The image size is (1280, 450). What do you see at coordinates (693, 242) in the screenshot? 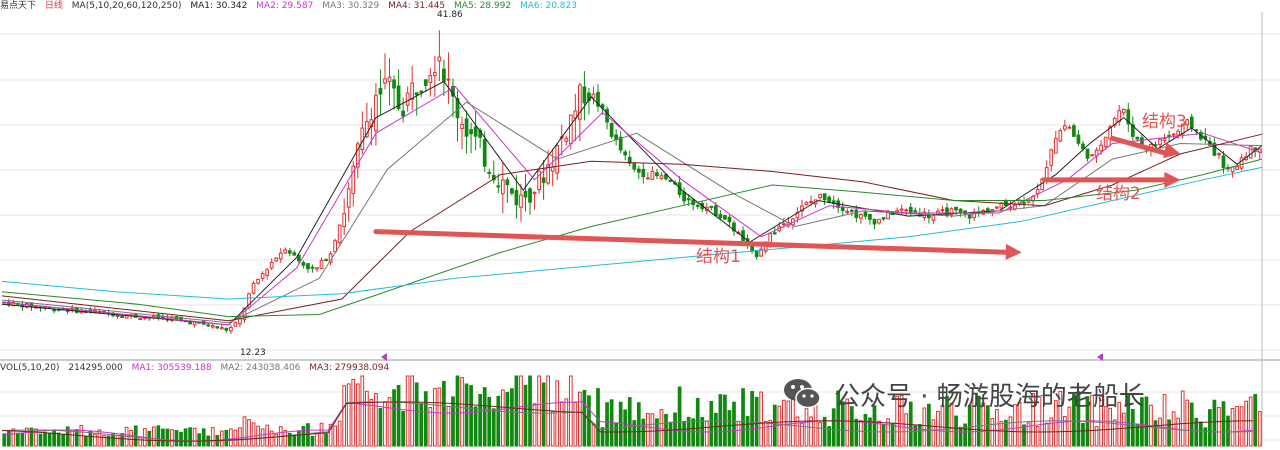
I see `structure-arrow-line` at bounding box center [693, 242].